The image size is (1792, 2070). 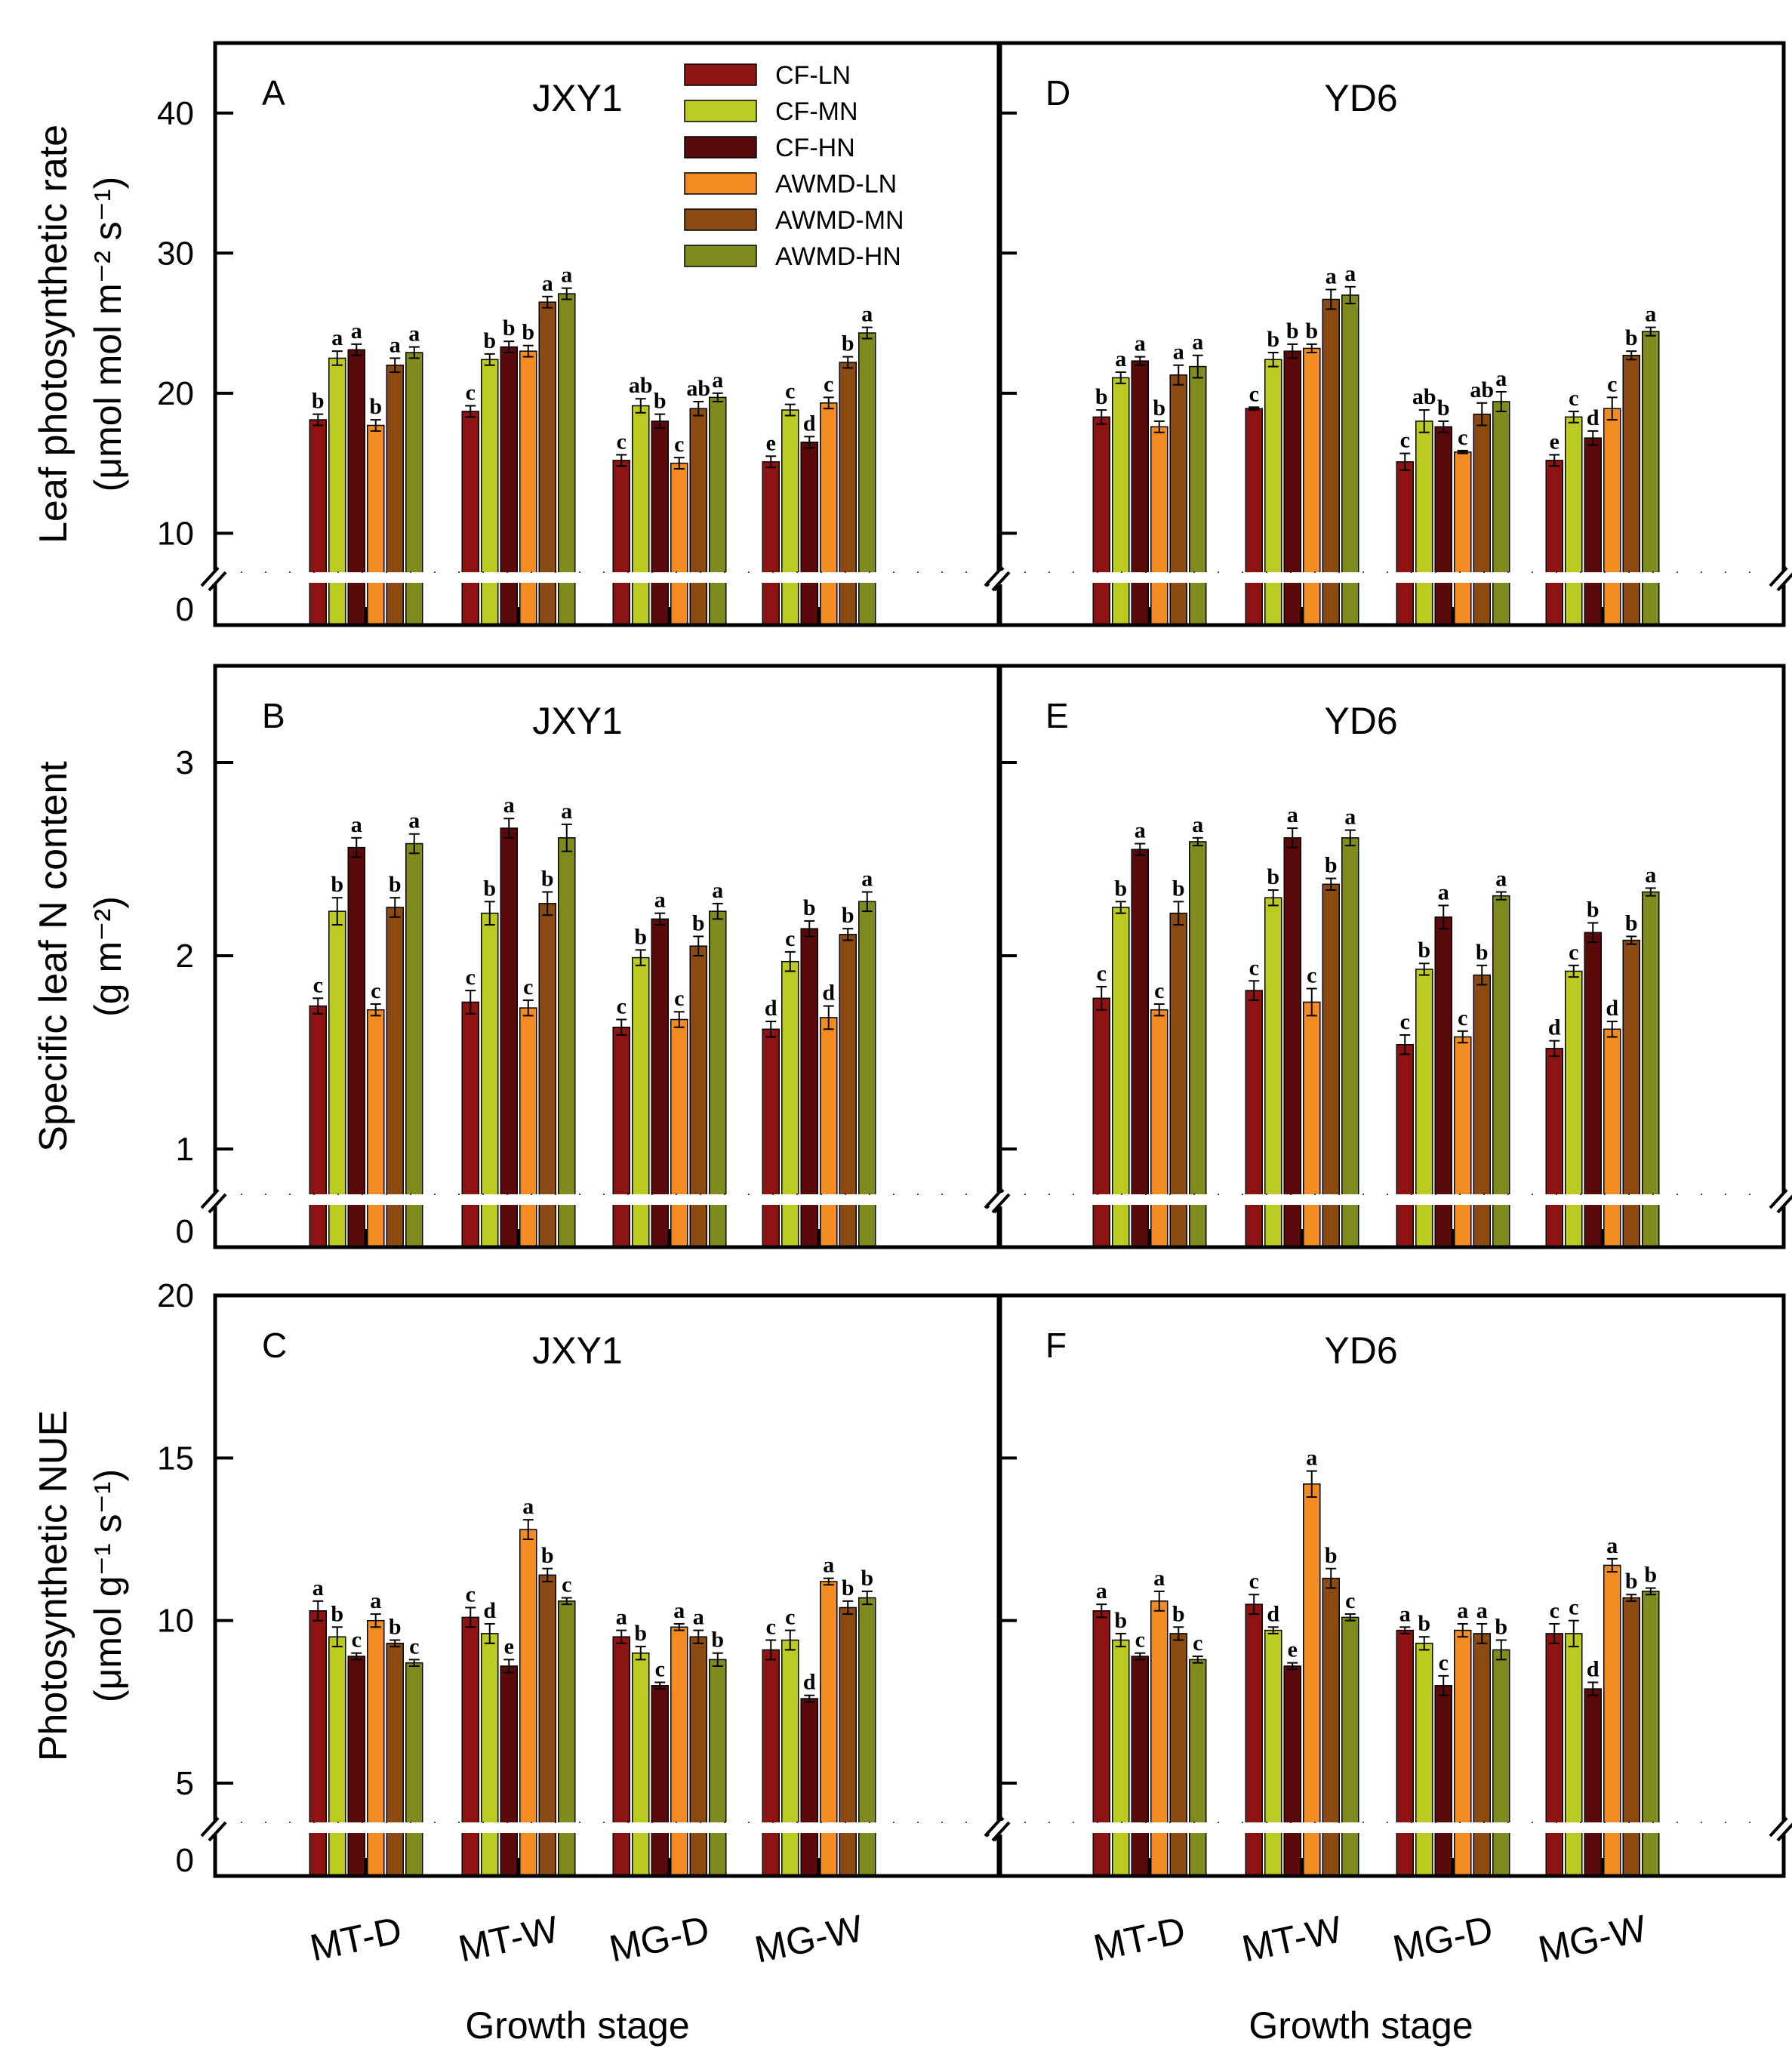 I want to click on bar-E-CF-MN-MG-D, so click(x=1424, y=1108).